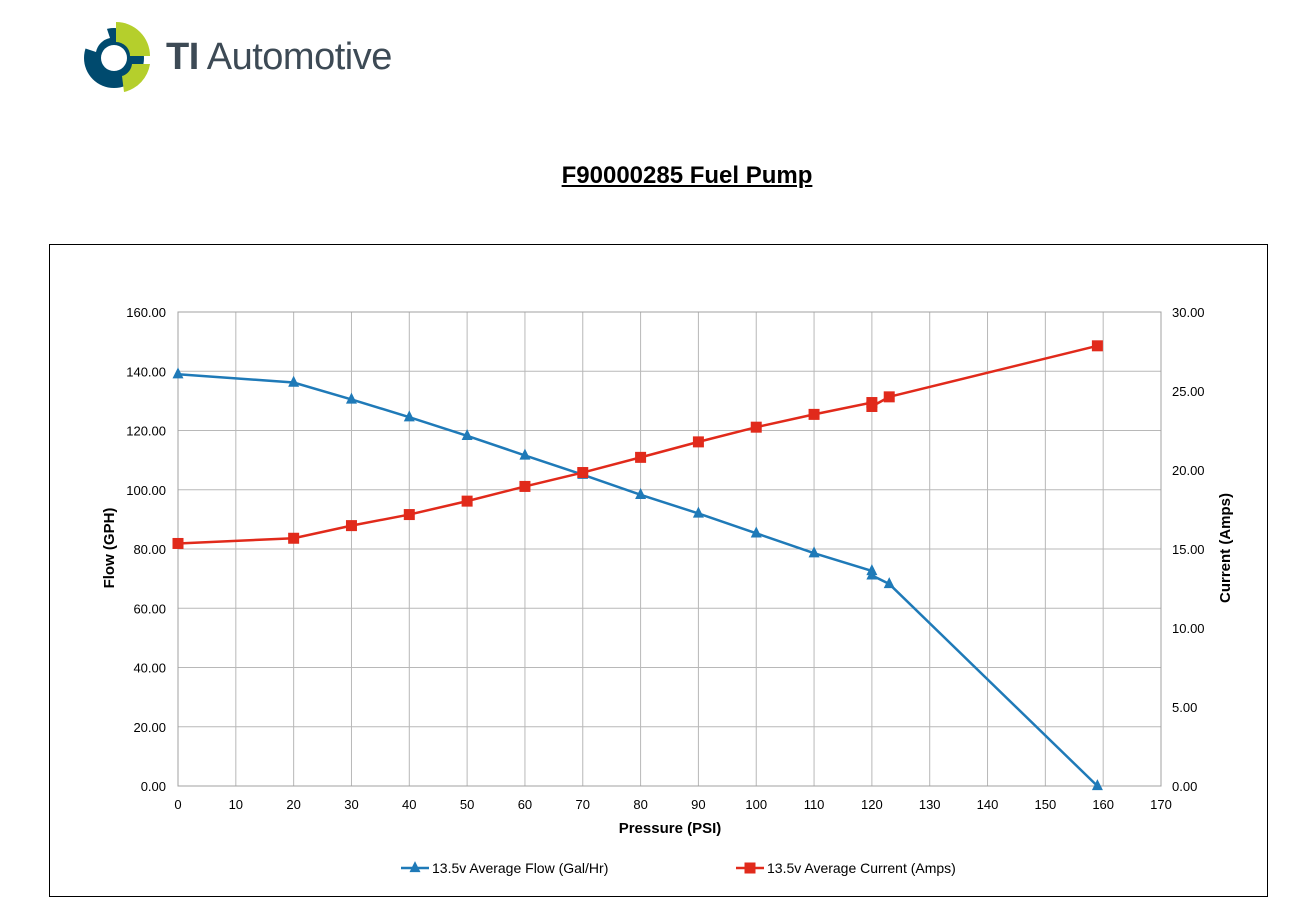 This screenshot has height=901, width=1309. What do you see at coordinates (520, 868) in the screenshot?
I see `legend-flow-label: 13.5v Average Flow (Gal/Hr)` at bounding box center [520, 868].